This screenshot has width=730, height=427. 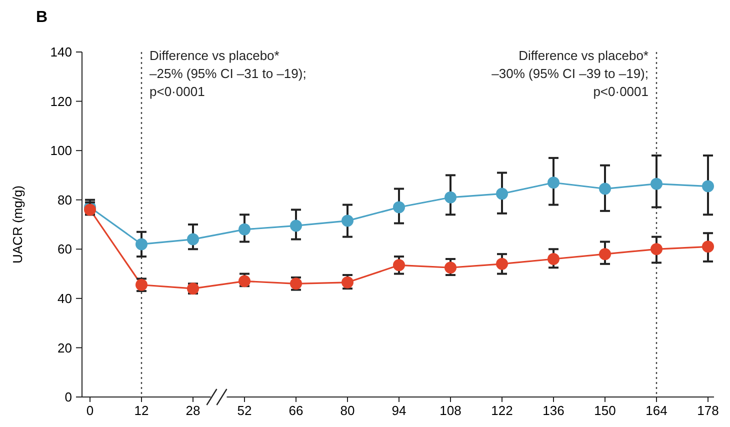 What do you see at coordinates (65, 298) in the screenshot?
I see `y-tick-label: 40` at bounding box center [65, 298].